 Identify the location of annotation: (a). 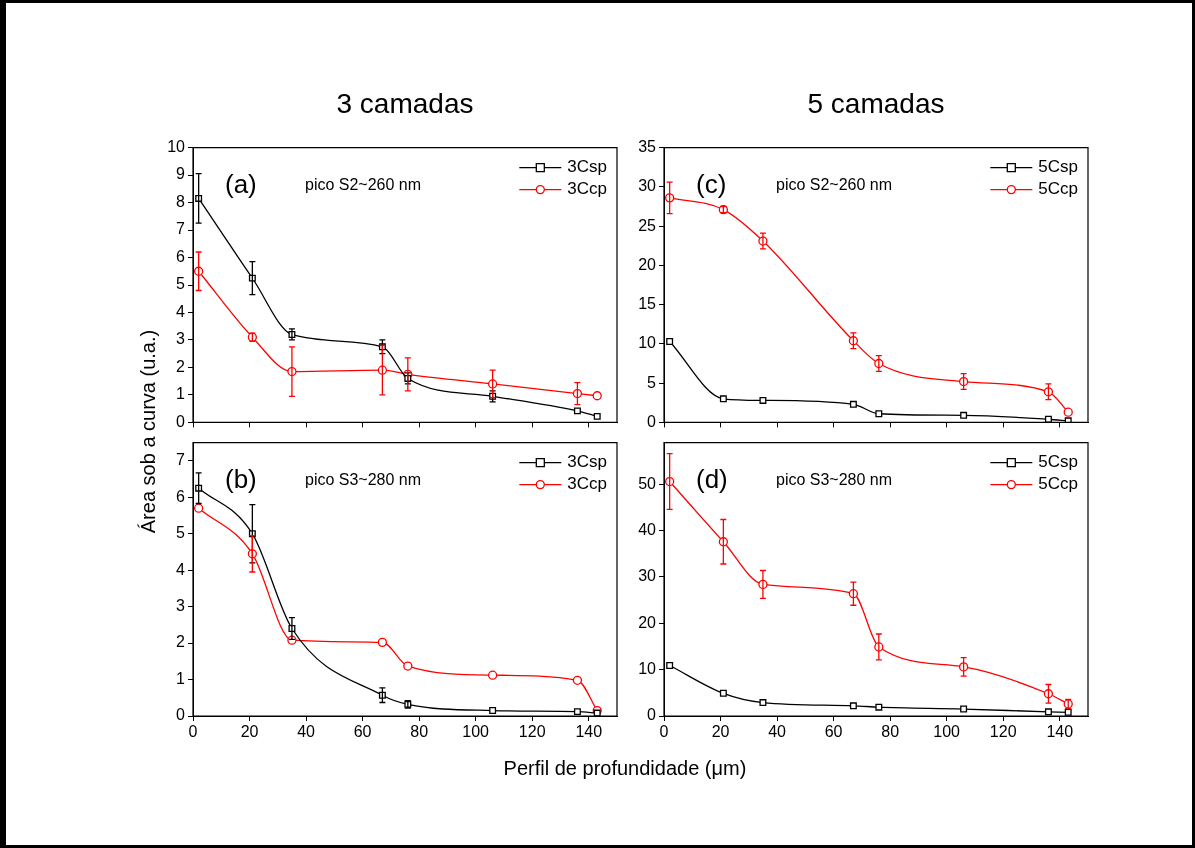
(241, 183).